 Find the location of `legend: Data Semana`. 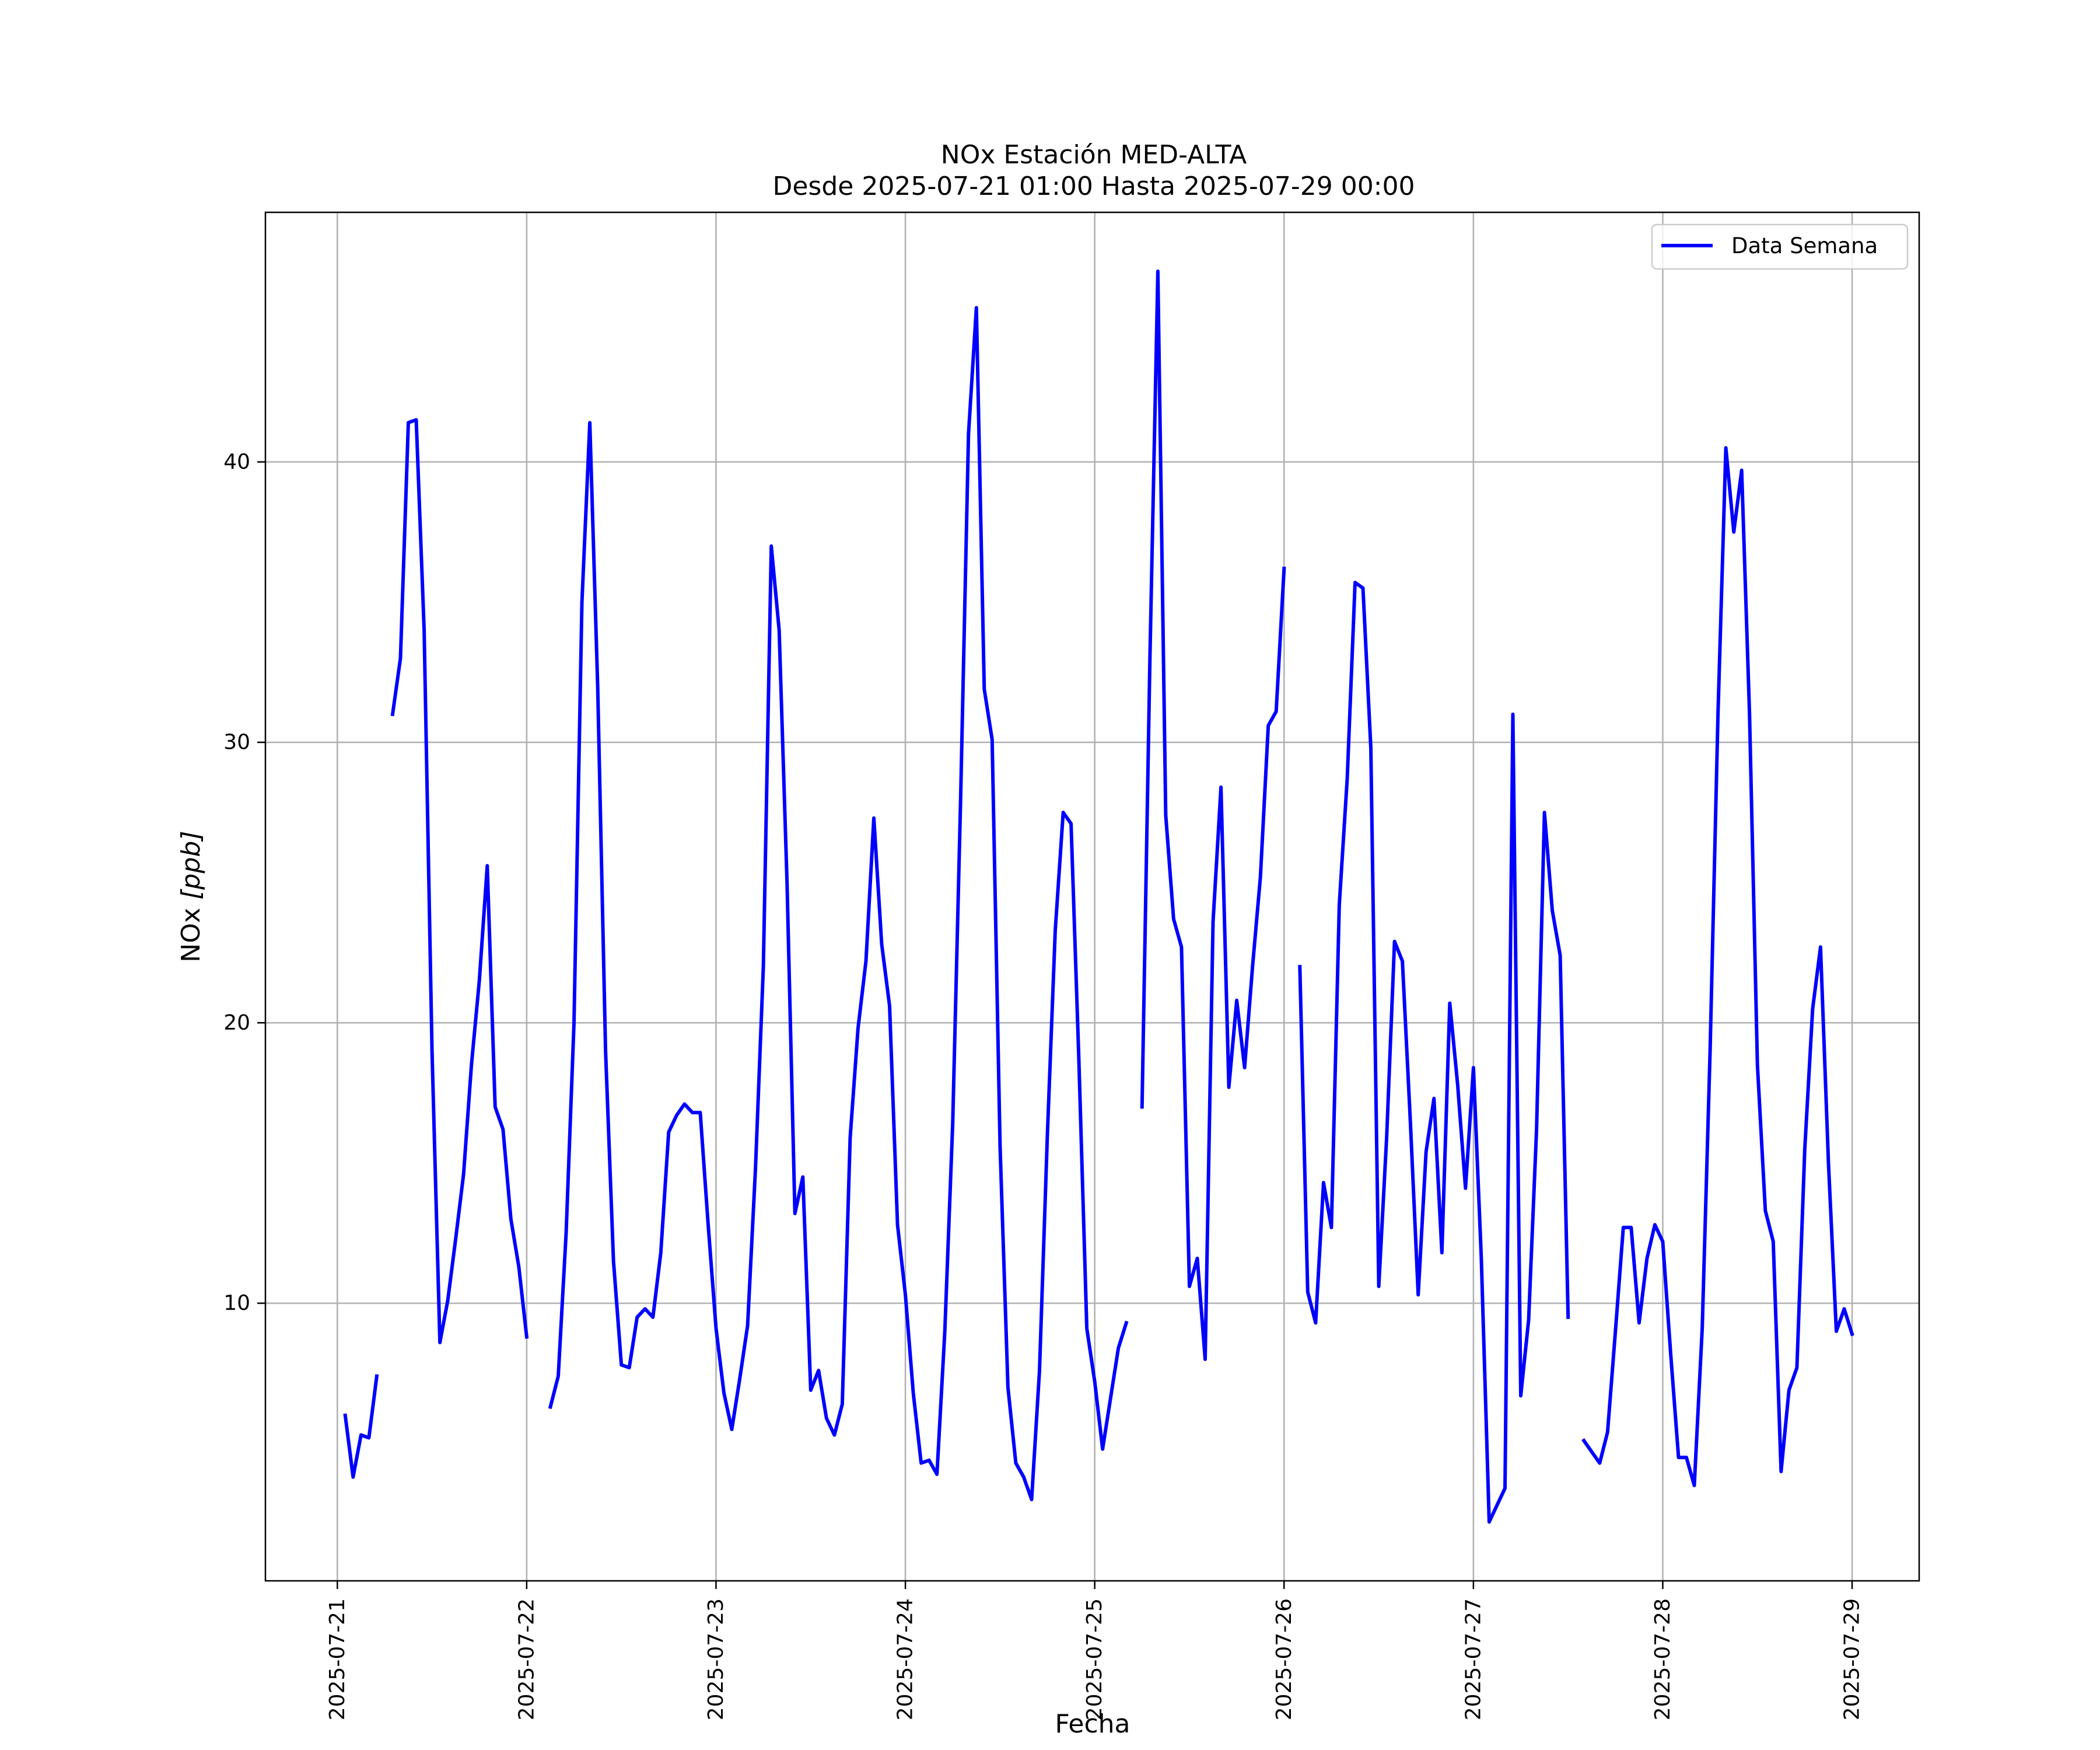

legend: Data Semana is located at coordinates (1780, 246).